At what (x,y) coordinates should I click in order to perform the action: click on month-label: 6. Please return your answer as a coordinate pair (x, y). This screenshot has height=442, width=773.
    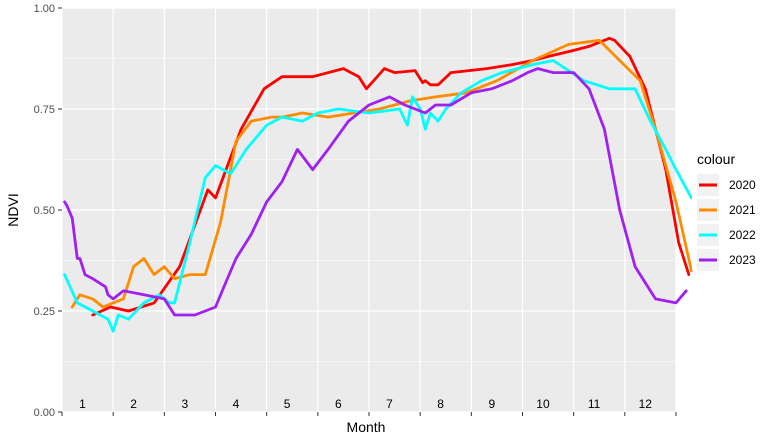
    Looking at the image, I should click on (338, 404).